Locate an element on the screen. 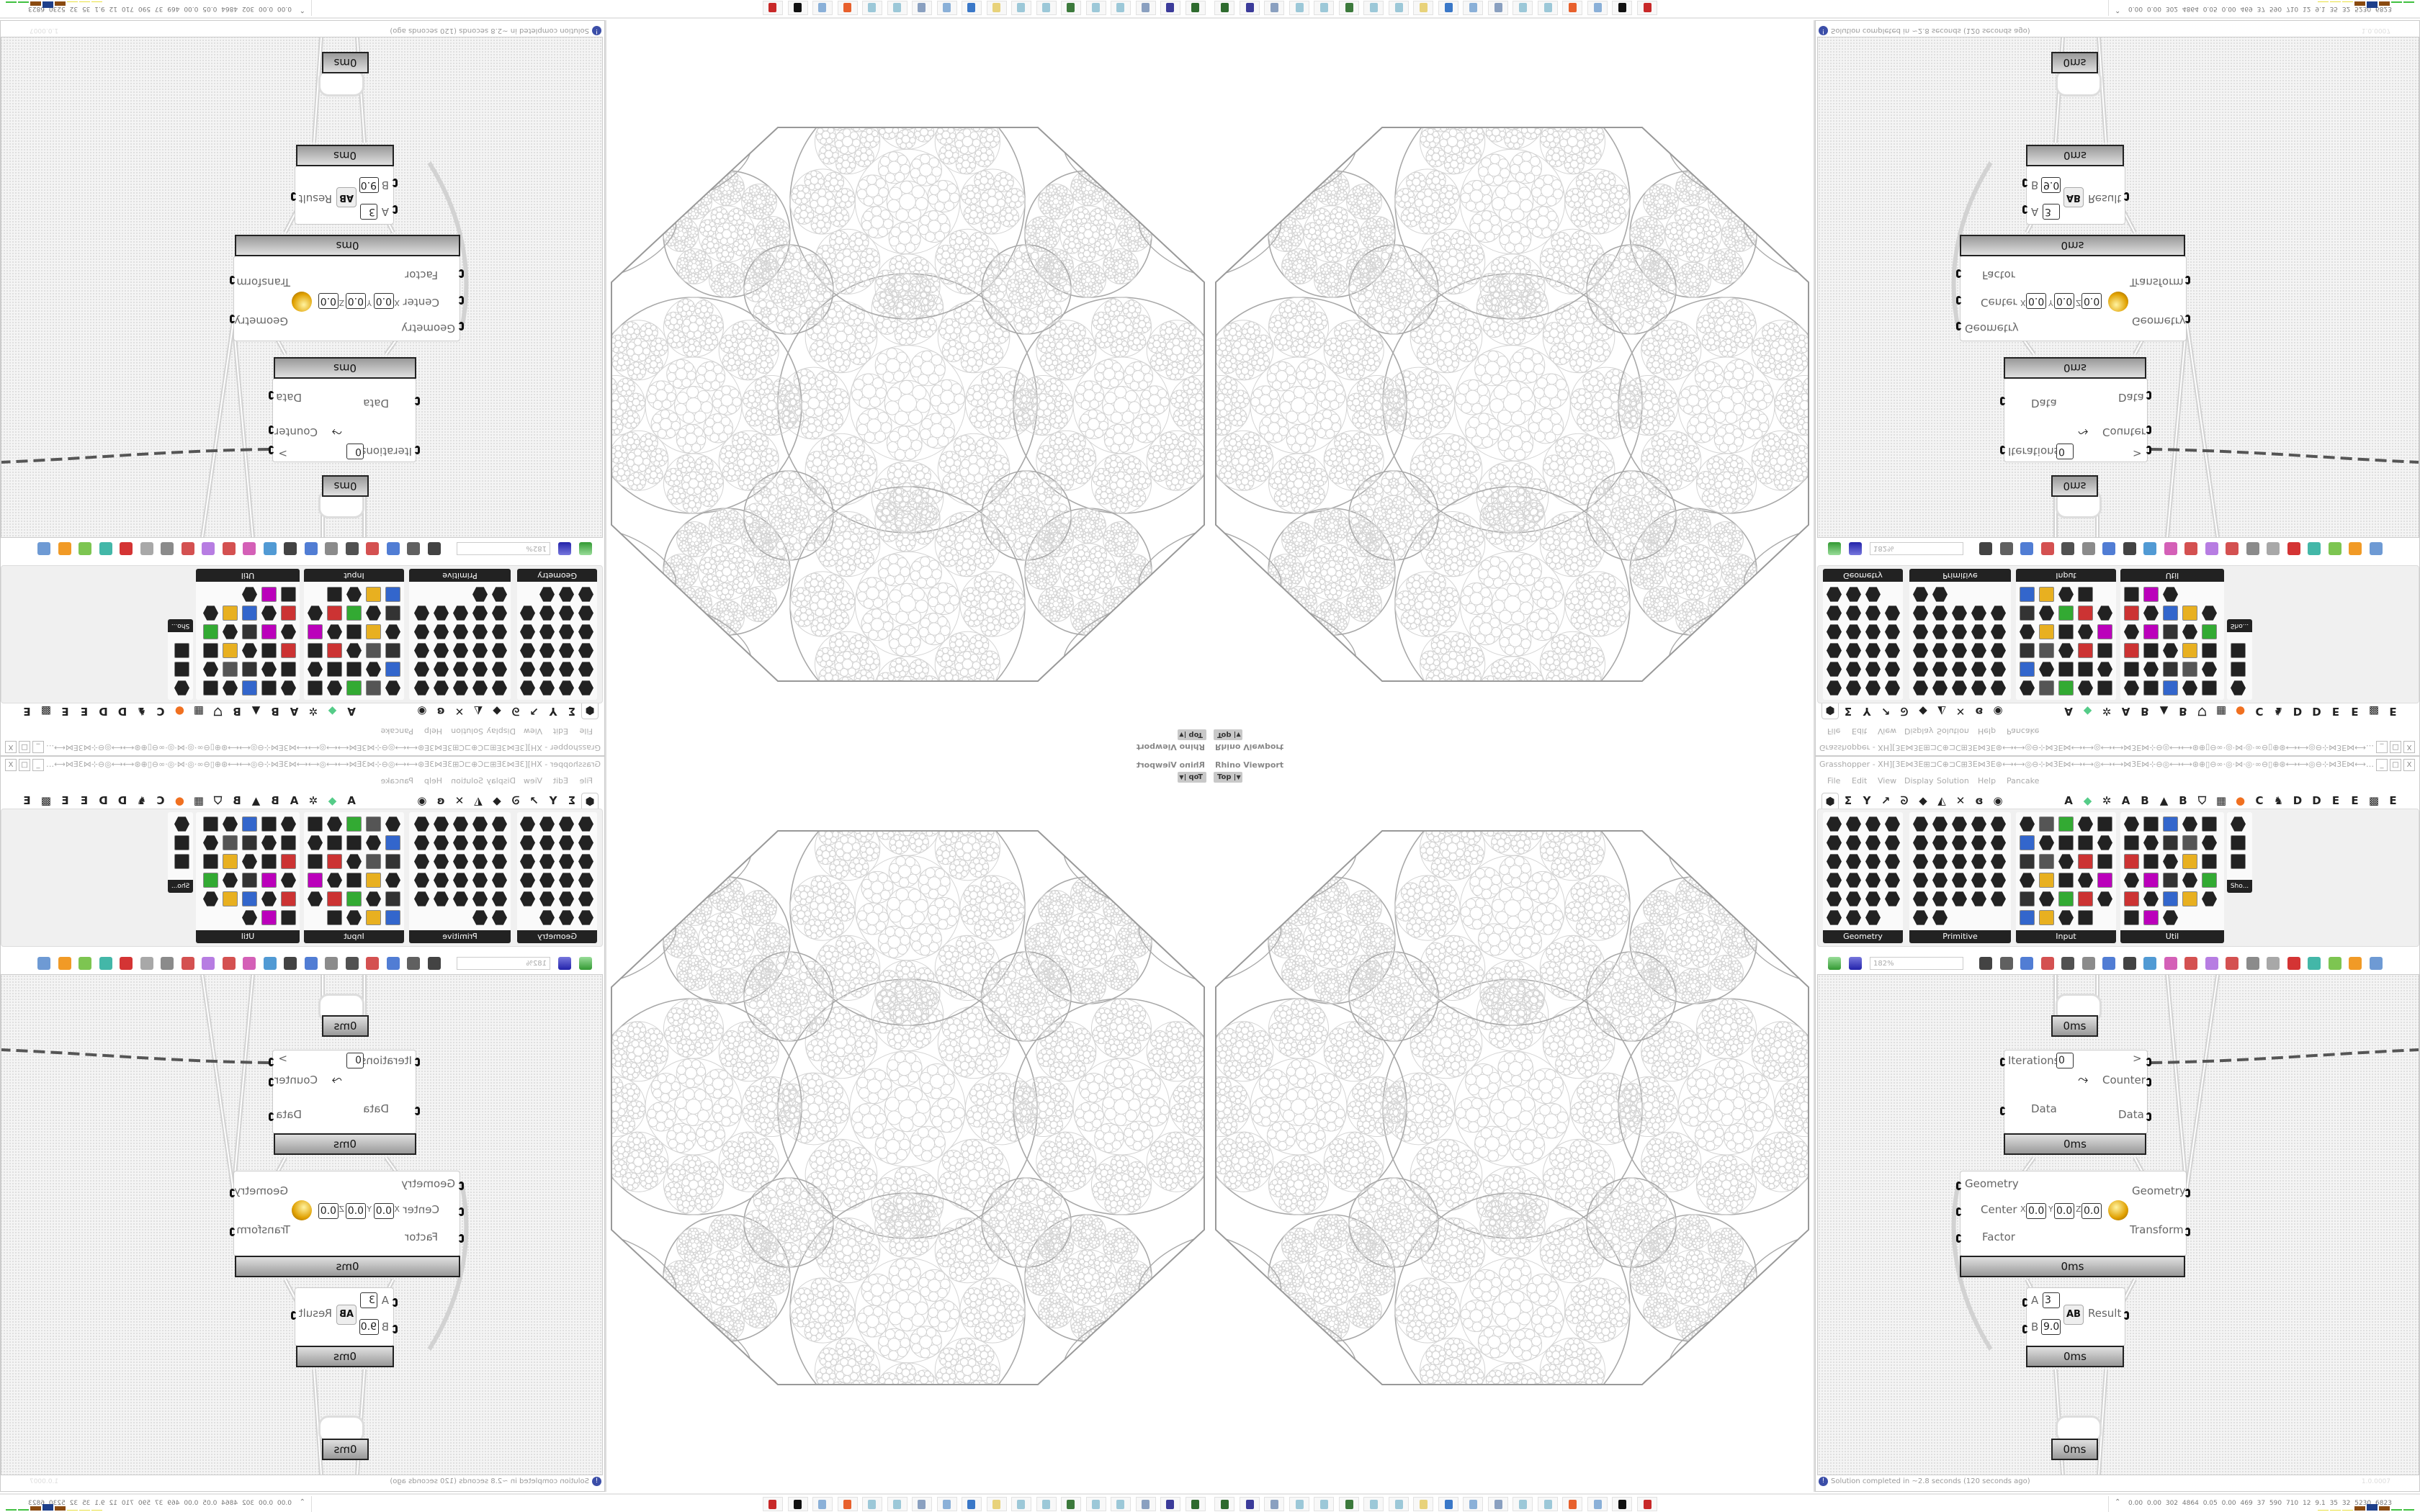 The image size is (2420, 1512). rhino-viewport: Rhino Viewport Top ▼ is located at coordinates (1512, 1124).